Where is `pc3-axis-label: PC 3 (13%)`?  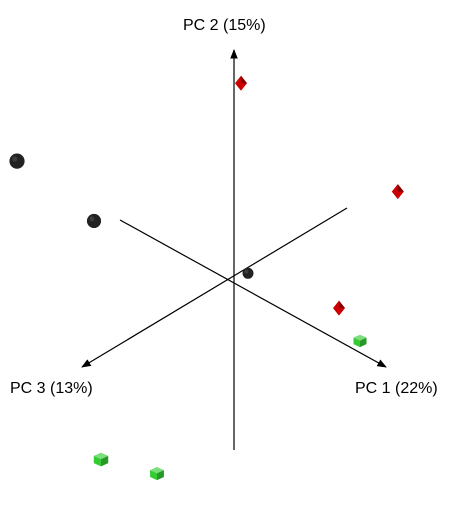 pc3-axis-label: PC 3 (13%) is located at coordinates (51, 388).